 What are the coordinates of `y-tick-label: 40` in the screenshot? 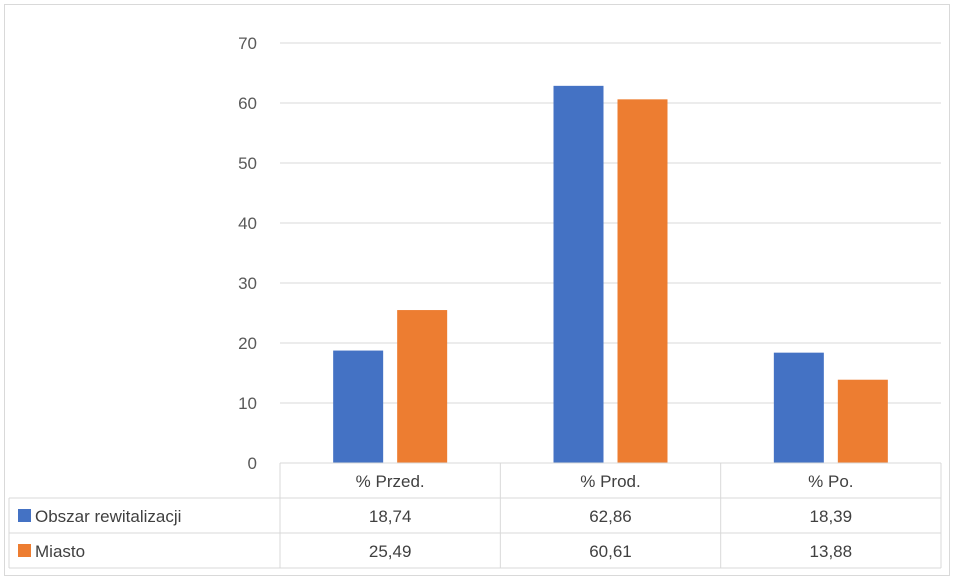 It's located at (247, 223).